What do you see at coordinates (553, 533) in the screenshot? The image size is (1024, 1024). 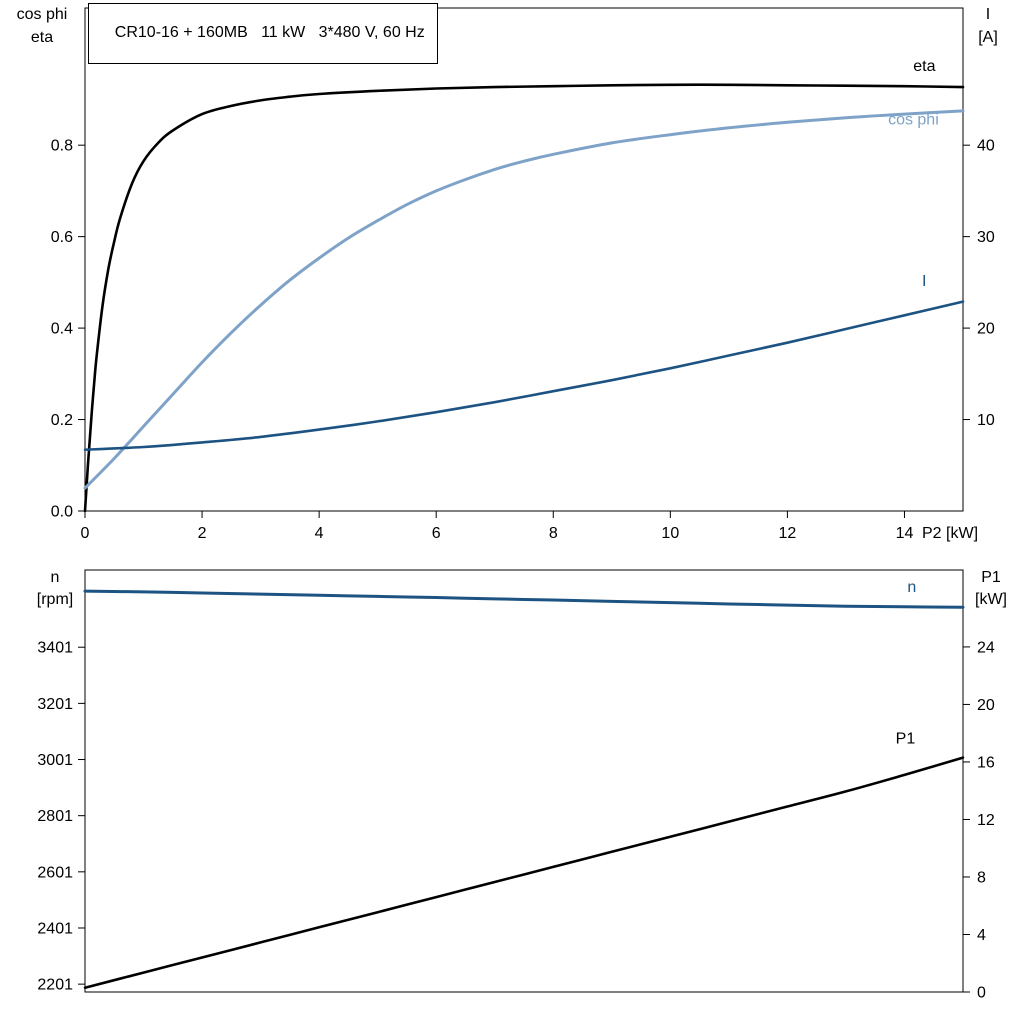 I see `x-tick-label: 8` at bounding box center [553, 533].